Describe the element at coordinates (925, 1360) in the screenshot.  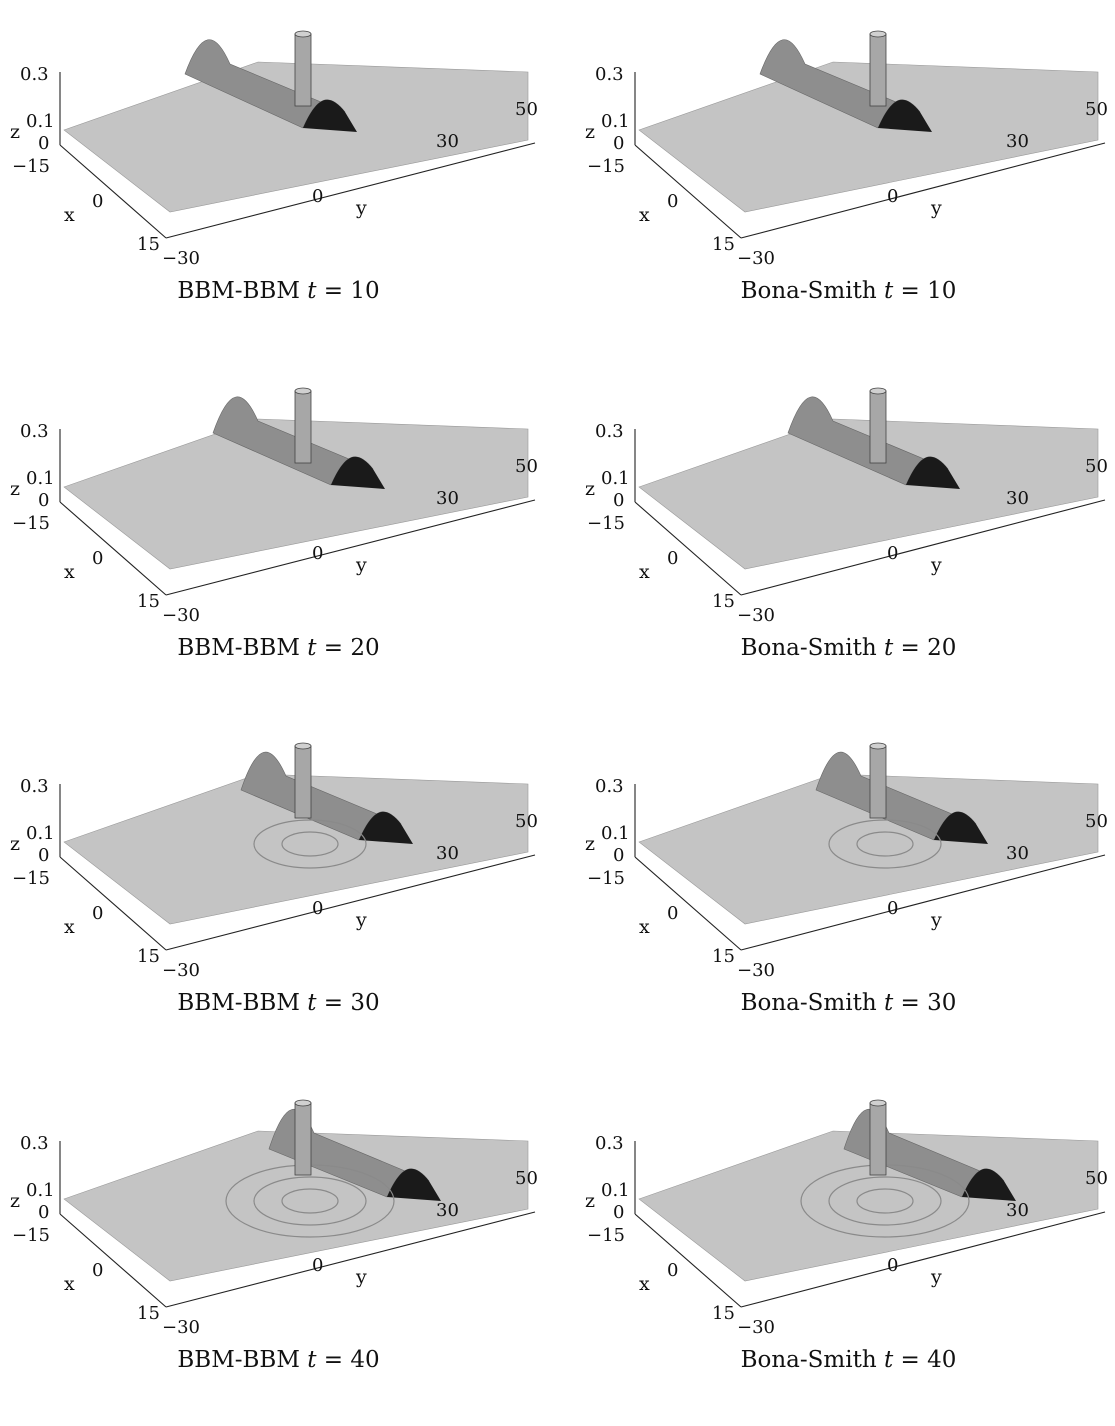
I see `time-value: = 40` at that location.